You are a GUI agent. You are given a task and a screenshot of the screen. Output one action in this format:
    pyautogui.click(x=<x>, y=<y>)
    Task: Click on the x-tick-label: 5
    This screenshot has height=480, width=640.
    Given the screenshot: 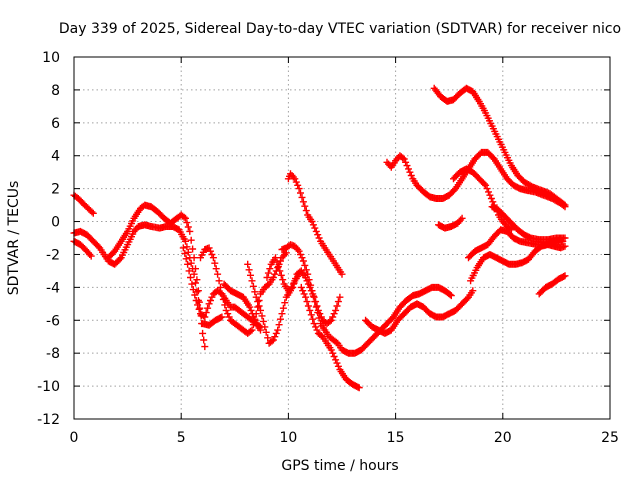 What is the action you would take?
    pyautogui.click(x=181, y=438)
    